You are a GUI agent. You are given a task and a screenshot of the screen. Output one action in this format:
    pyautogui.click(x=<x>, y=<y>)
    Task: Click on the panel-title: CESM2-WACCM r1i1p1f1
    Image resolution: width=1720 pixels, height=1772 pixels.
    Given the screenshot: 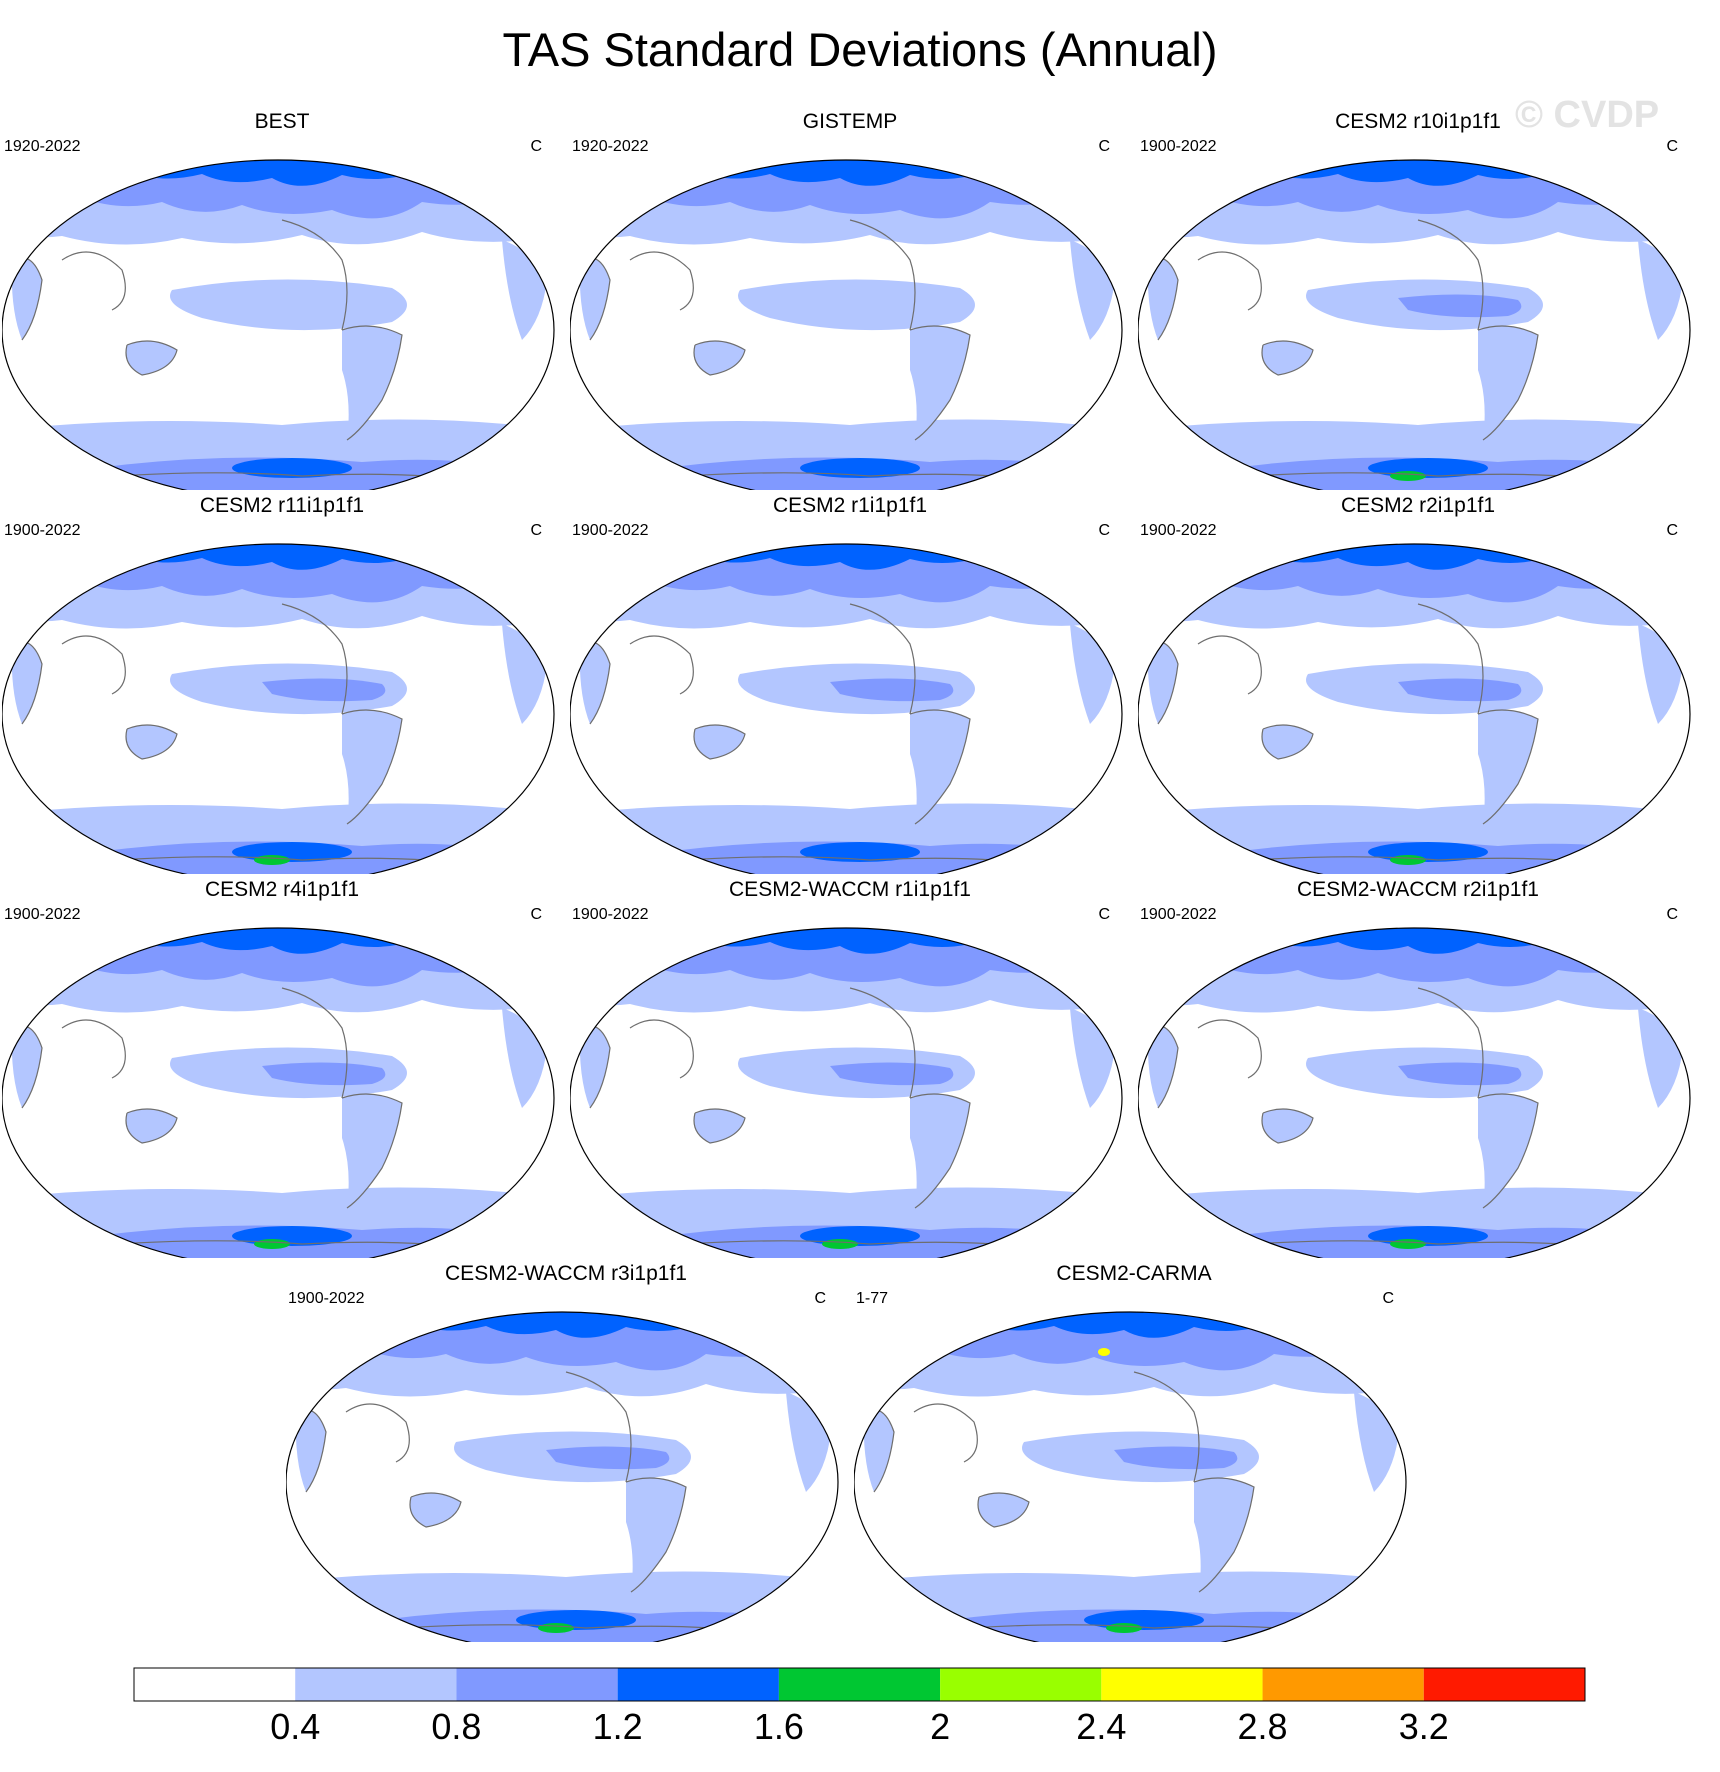 What is the action you would take?
    pyautogui.click(x=850, y=889)
    